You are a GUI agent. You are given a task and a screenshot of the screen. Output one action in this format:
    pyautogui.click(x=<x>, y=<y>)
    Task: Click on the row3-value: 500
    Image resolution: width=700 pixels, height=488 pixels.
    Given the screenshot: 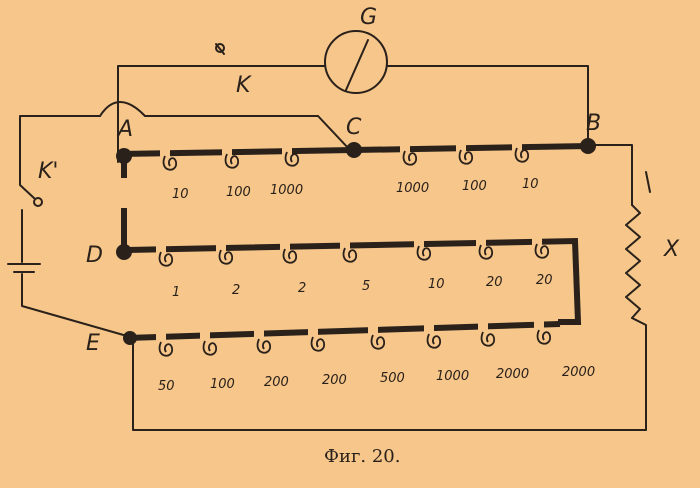 What is the action you would take?
    pyautogui.click(x=392, y=378)
    